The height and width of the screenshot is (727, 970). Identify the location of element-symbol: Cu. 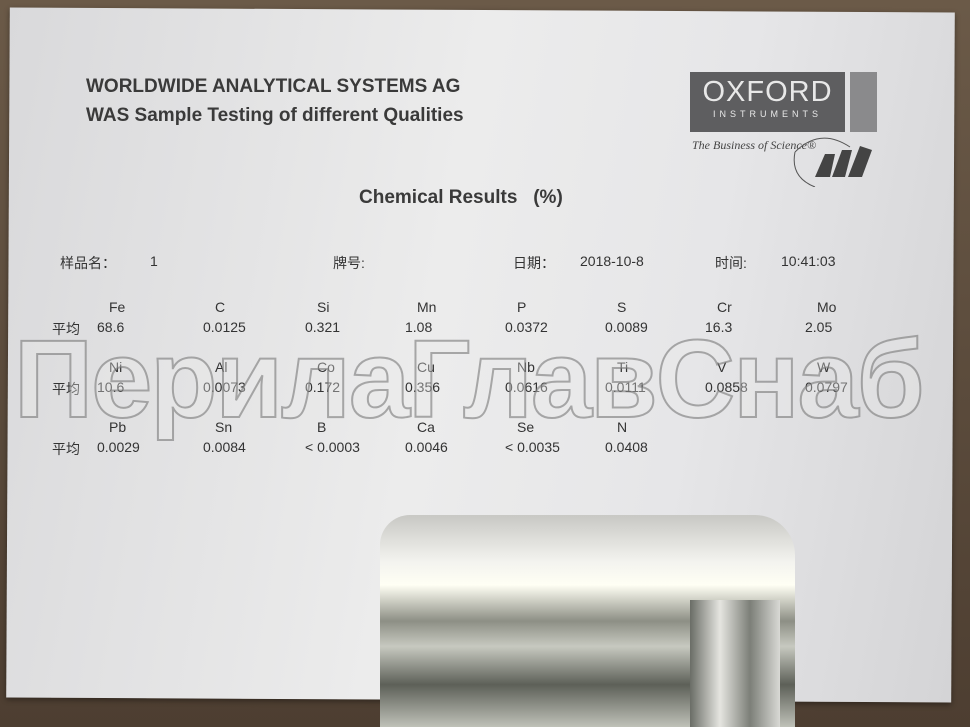
(426, 367).